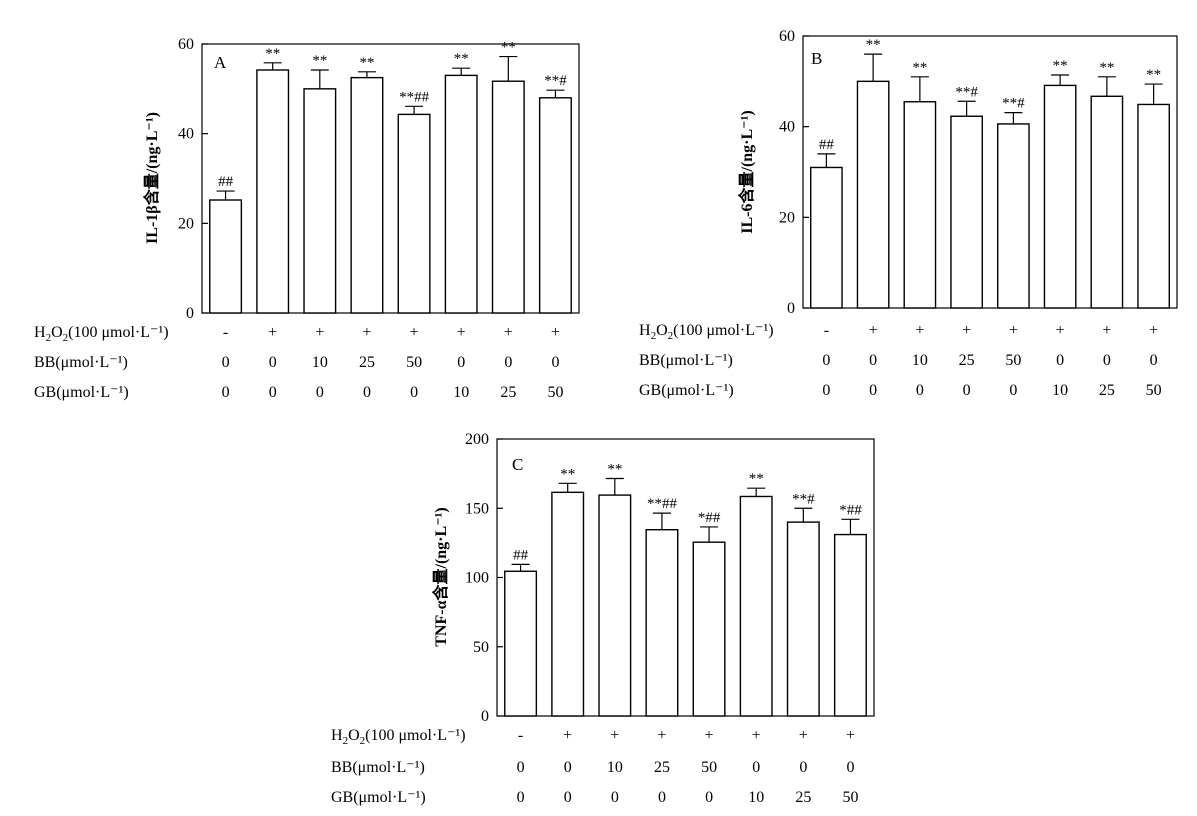 Image resolution: width=1197 pixels, height=816 pixels. Describe the element at coordinates (686, 390) in the screenshot. I see `treatment-row-label: GB(μmol·L⁻¹)` at that location.